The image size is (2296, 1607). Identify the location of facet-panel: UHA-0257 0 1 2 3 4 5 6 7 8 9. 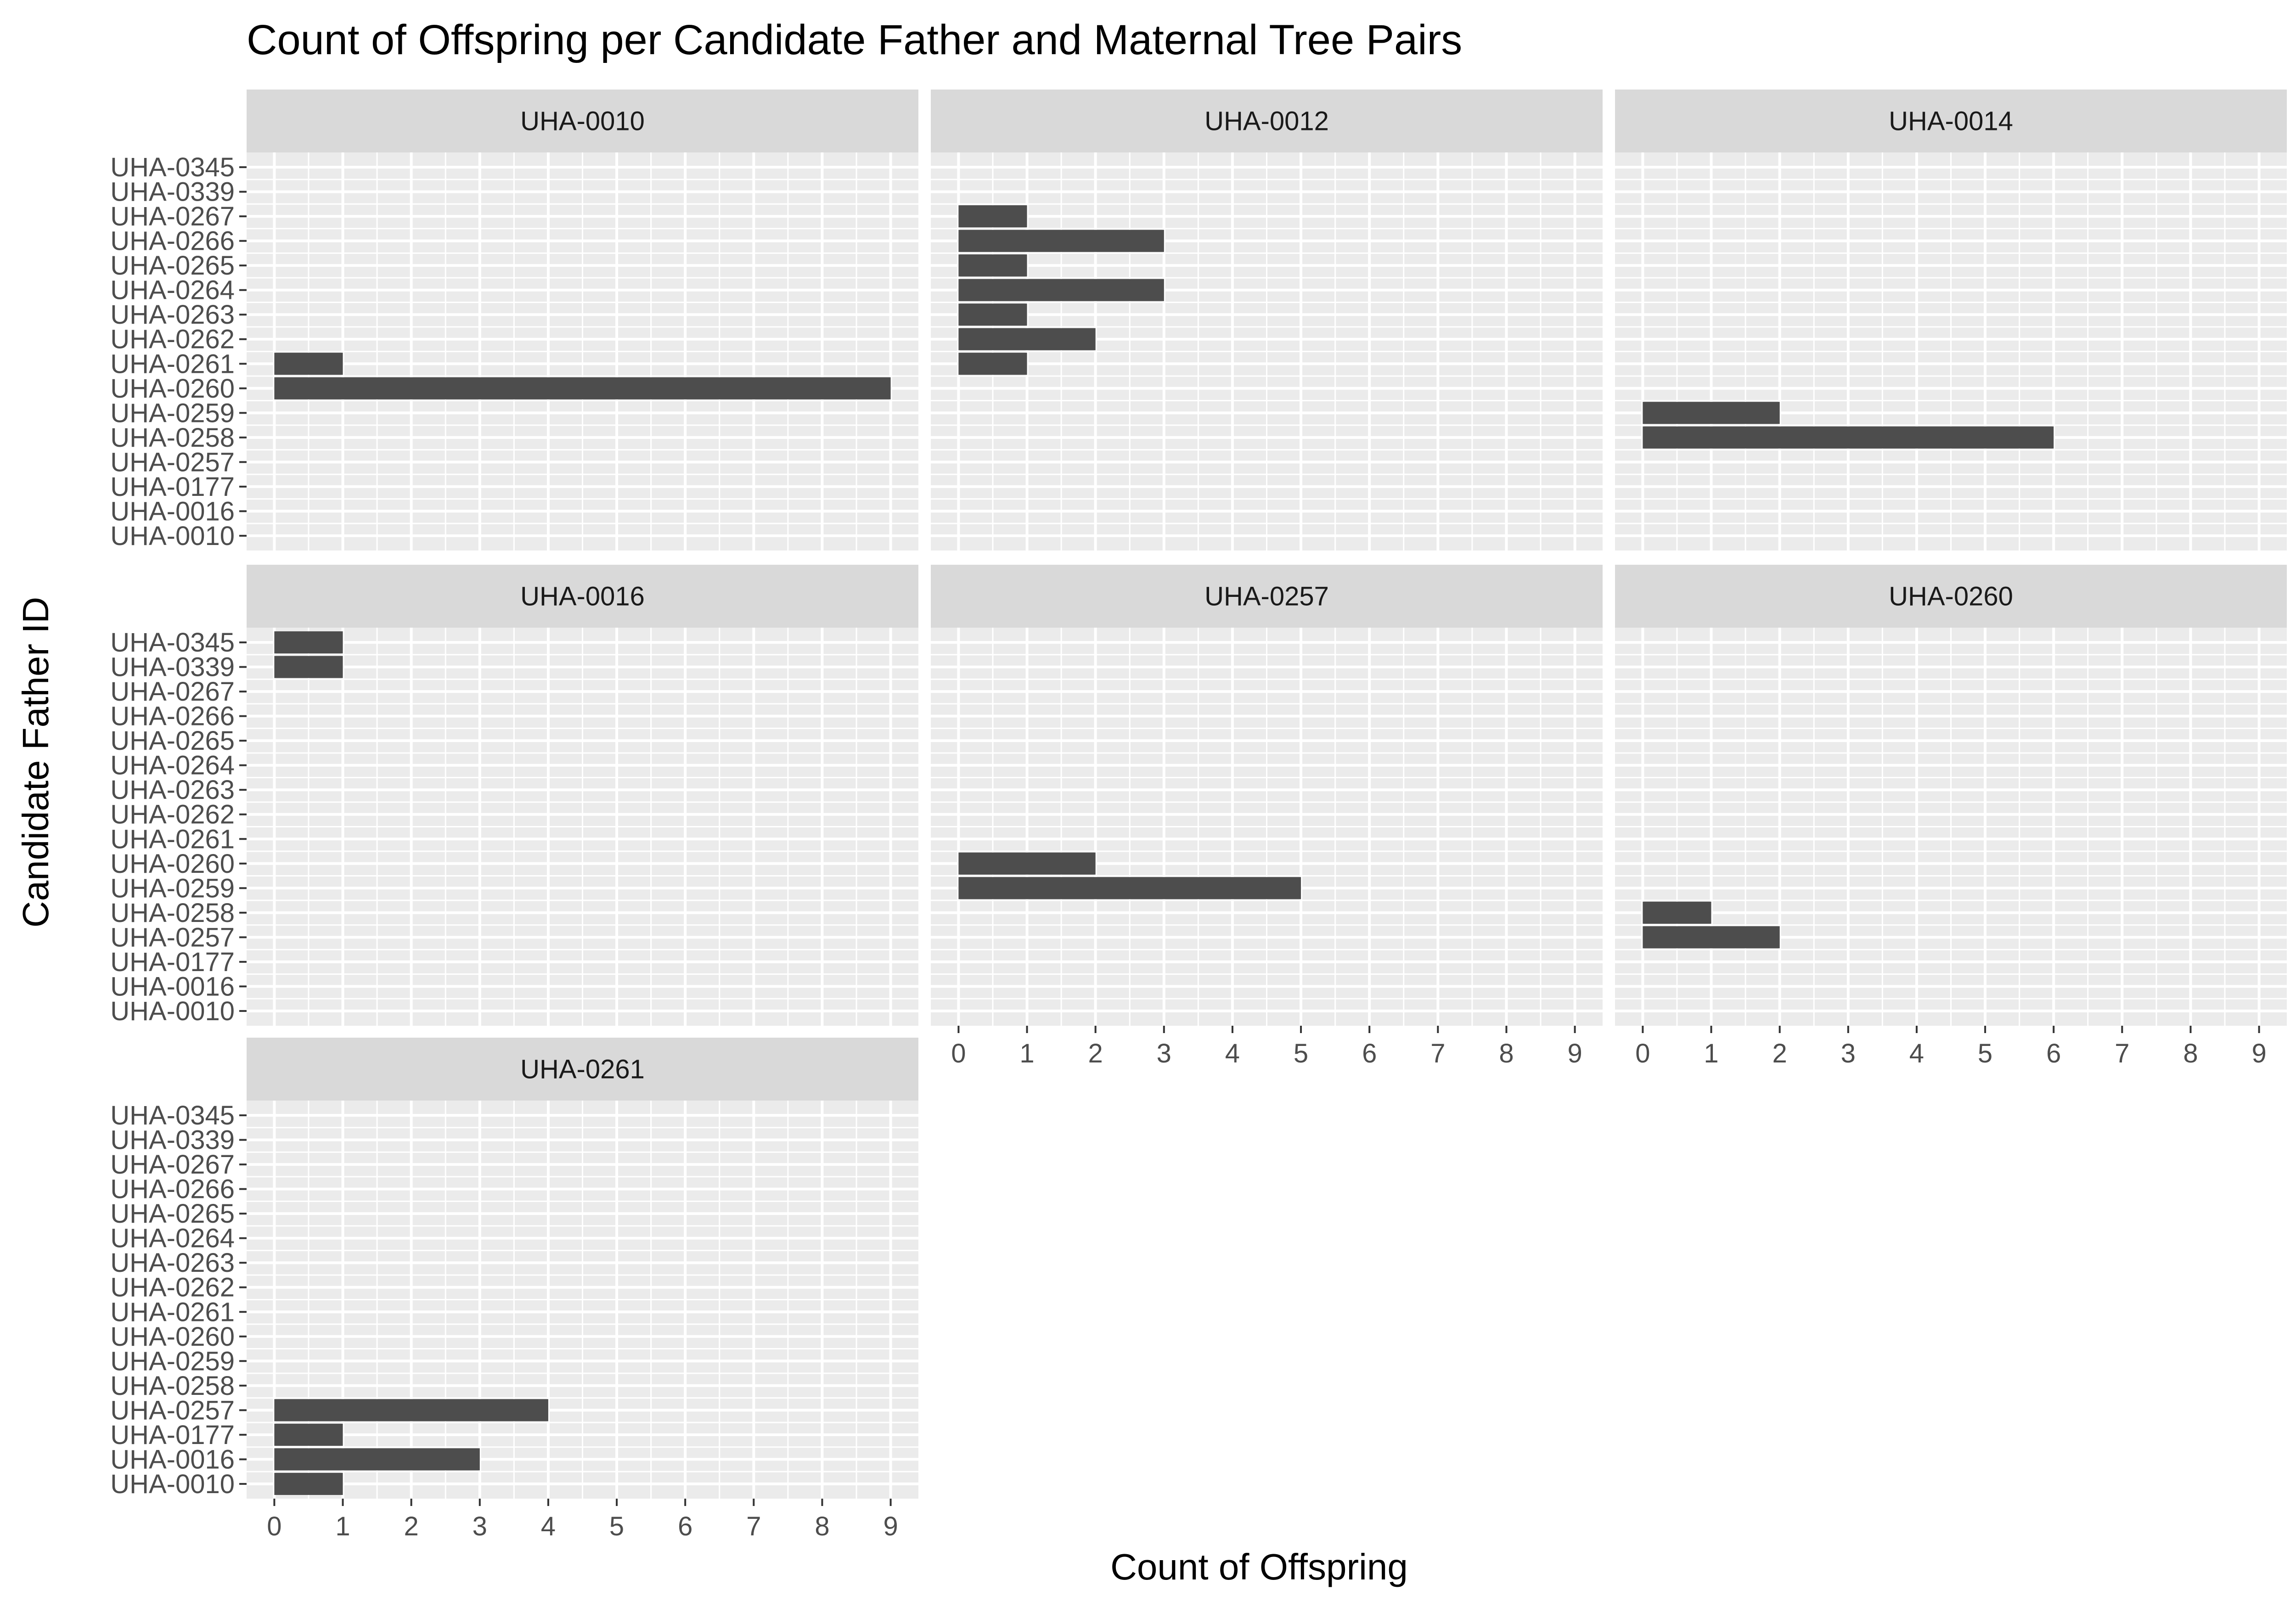
(1267, 816).